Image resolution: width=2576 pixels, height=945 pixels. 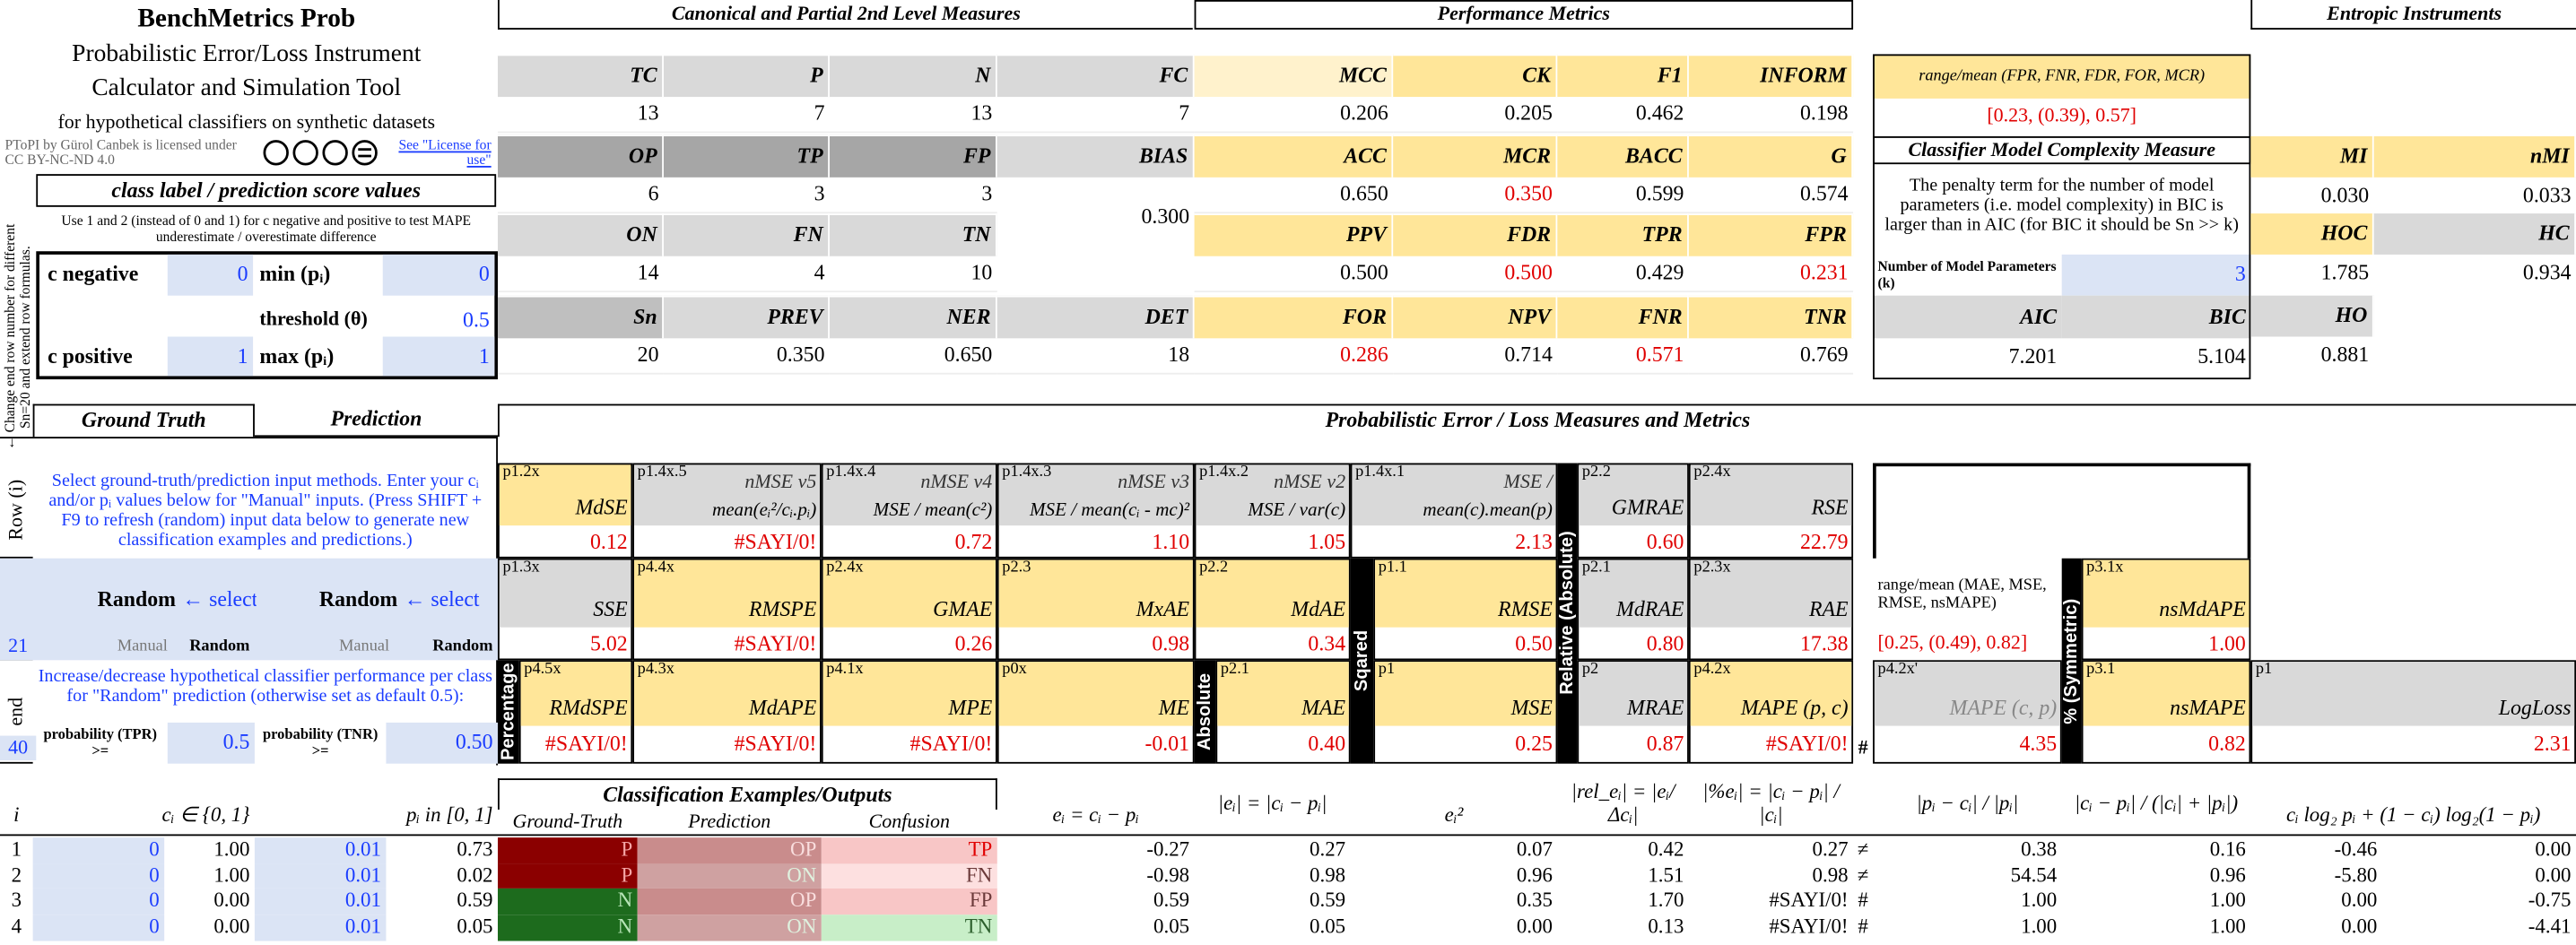 What do you see at coordinates (1224, 472) in the screenshot?
I see `metric-code: p1.4x.2` at bounding box center [1224, 472].